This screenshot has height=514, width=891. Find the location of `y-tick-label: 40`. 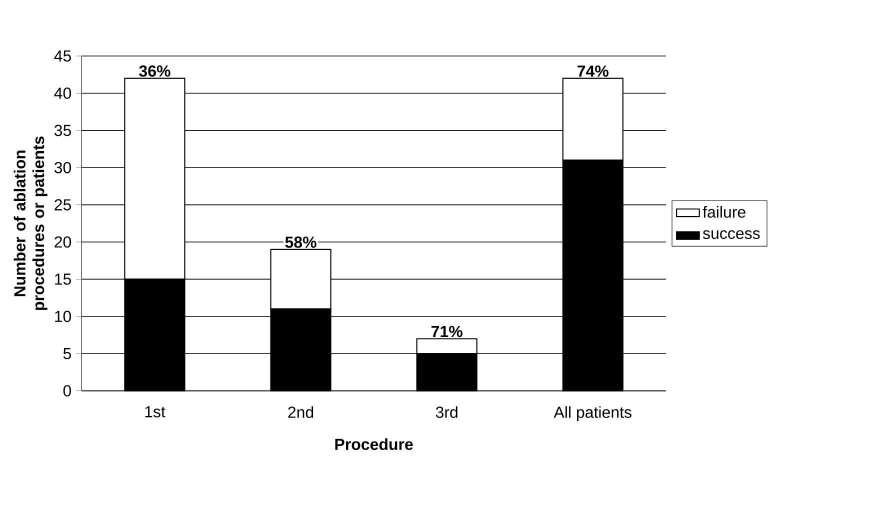

y-tick-label: 40 is located at coordinates (63, 94).